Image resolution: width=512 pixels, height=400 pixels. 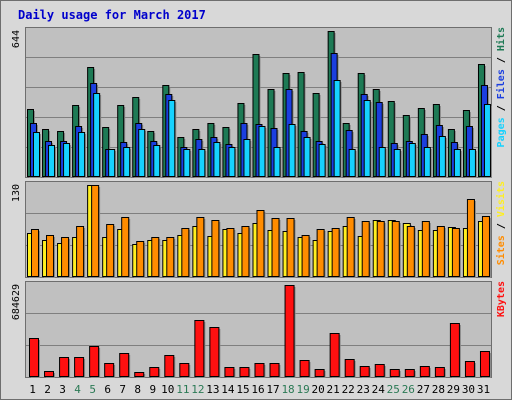 I want to click on legend-middle-part-0: Sites, so click(x=501, y=250).